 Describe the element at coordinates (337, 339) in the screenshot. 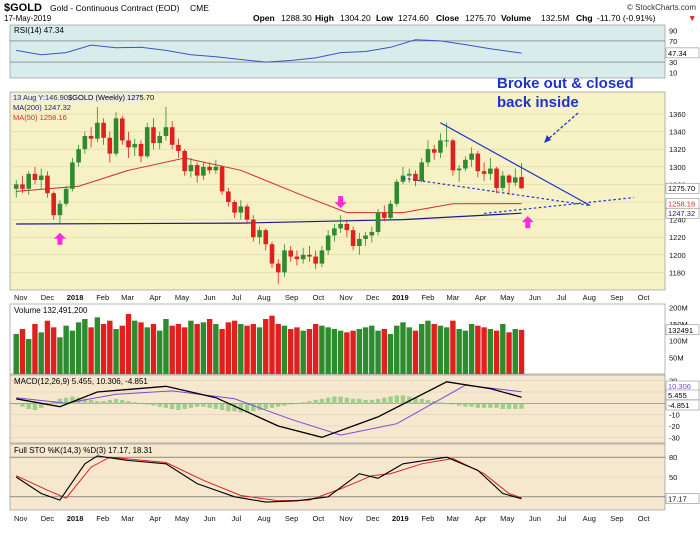

I see `volume-panel` at that location.